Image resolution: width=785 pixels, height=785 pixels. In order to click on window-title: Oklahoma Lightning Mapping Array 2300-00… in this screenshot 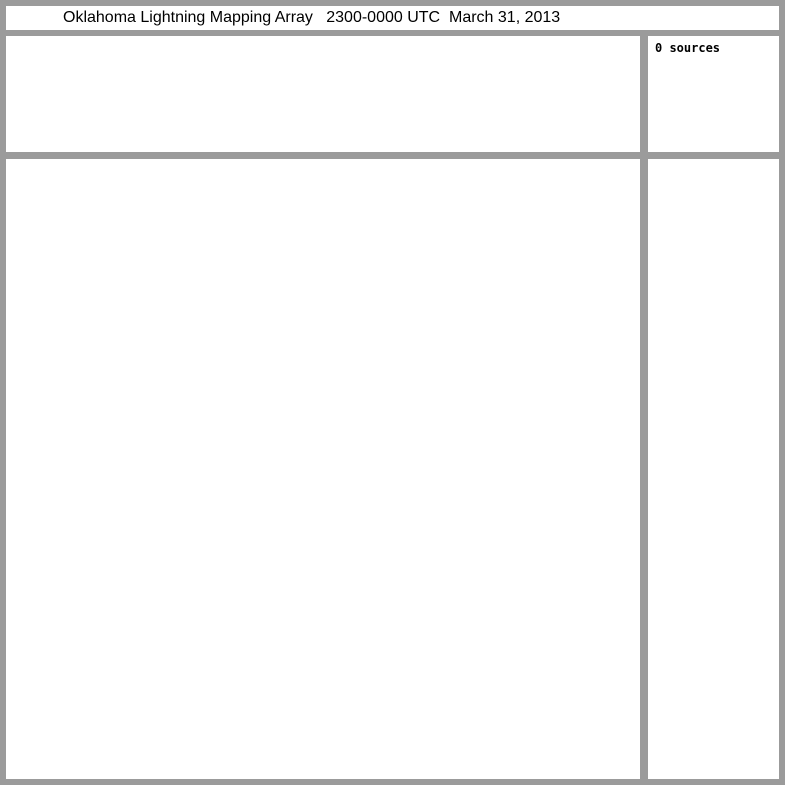, I will do `click(392, 18)`.